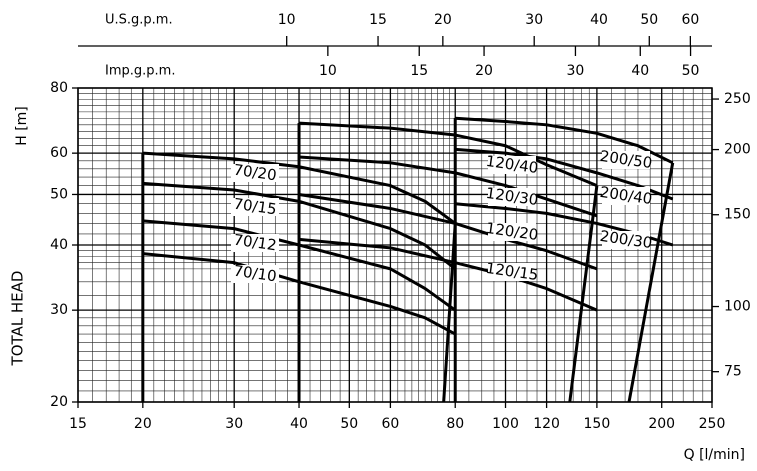 The width and height of the screenshot is (757, 471). What do you see at coordinates (712, 424) in the screenshot?
I see `x-tick-label: 250` at bounding box center [712, 424].